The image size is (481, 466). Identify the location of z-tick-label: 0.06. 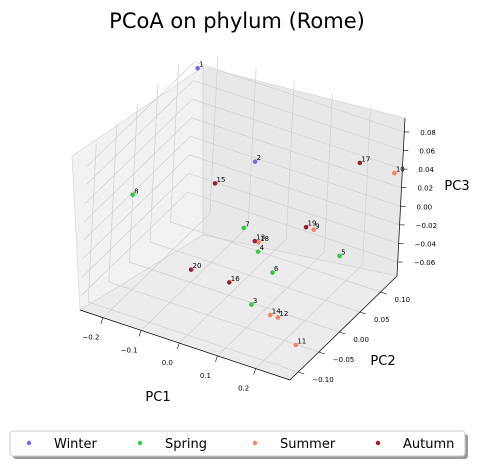
(427, 152).